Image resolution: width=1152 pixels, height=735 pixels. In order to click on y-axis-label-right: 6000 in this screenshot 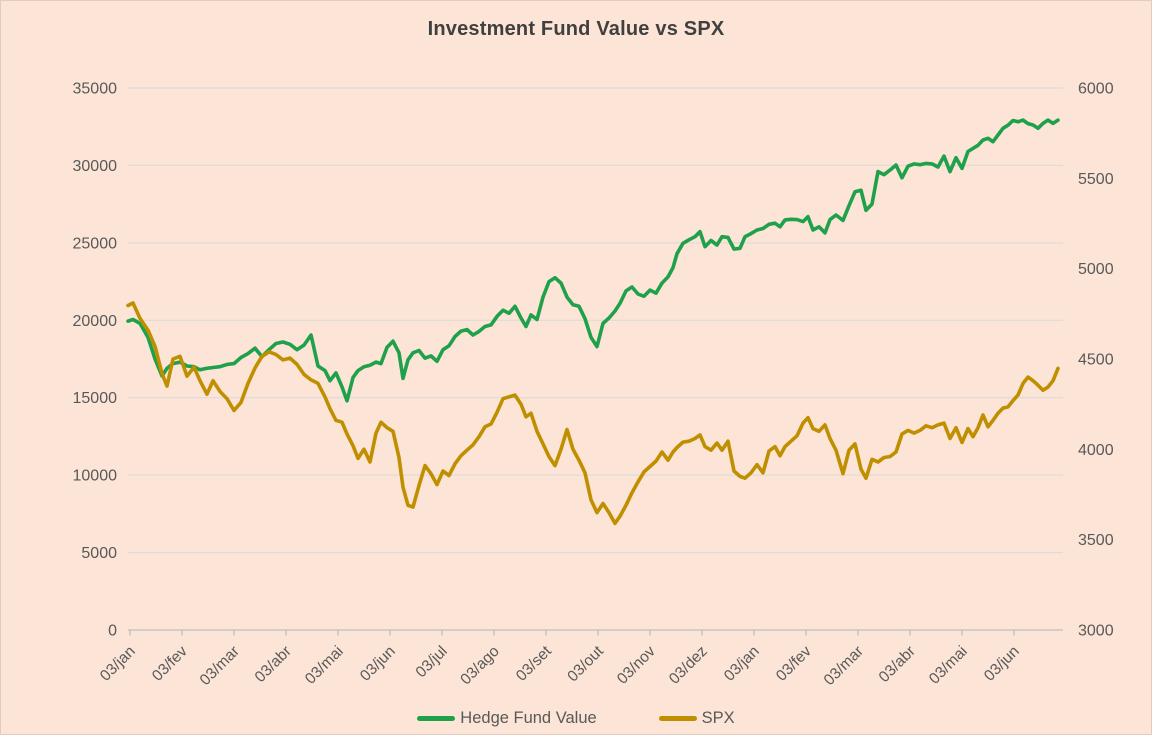, I will do `click(1096, 89)`.